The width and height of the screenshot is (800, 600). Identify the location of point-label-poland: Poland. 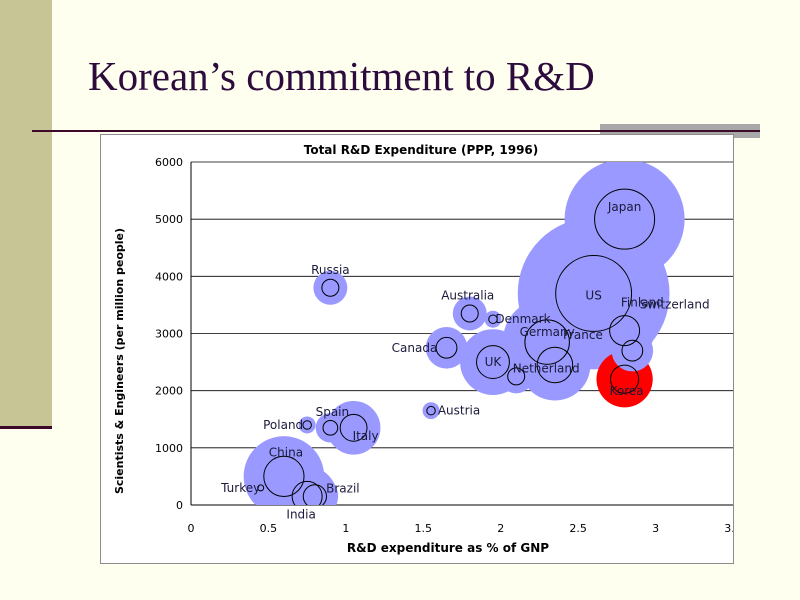
(283, 425).